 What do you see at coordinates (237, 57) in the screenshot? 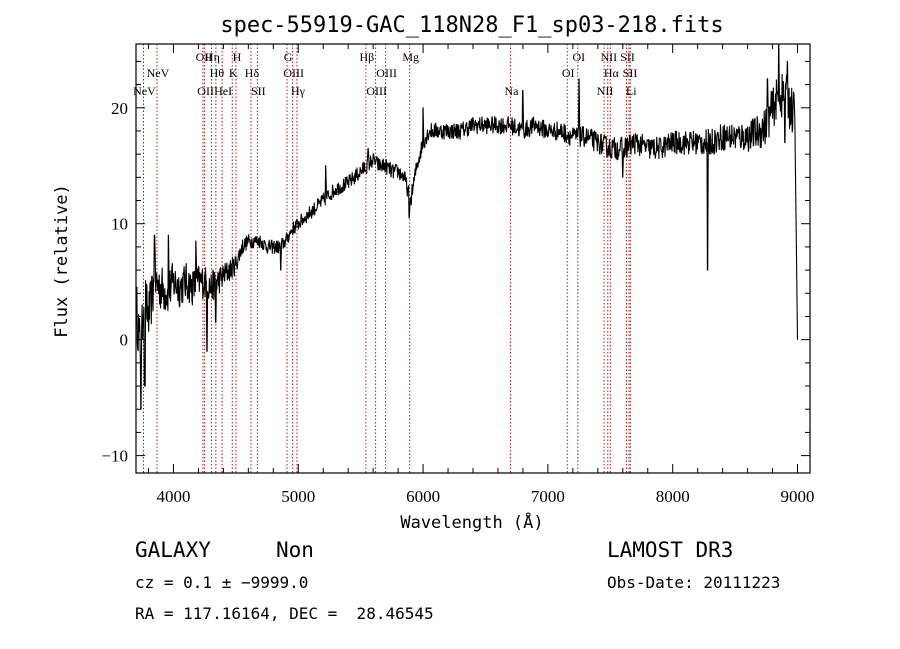
I see `line-marker-label: H` at bounding box center [237, 57].